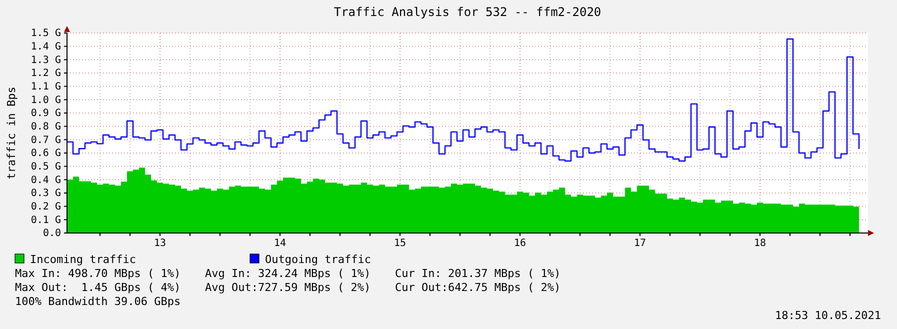 Image resolution: width=897 pixels, height=329 pixels. I want to click on text: 18:53 10.05.2021, so click(828, 315).